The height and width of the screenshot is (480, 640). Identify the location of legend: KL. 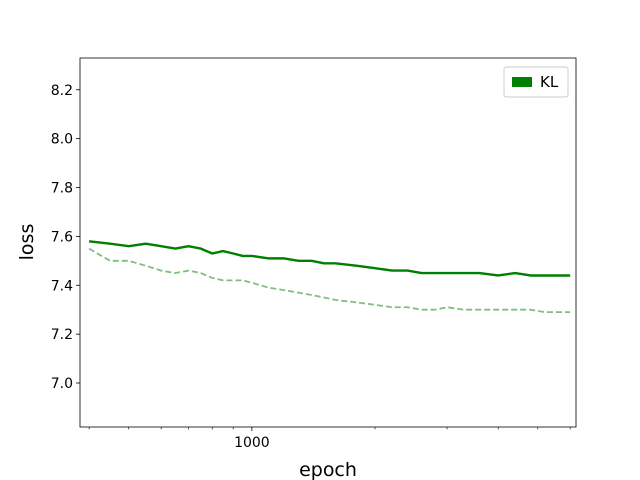
(536, 82).